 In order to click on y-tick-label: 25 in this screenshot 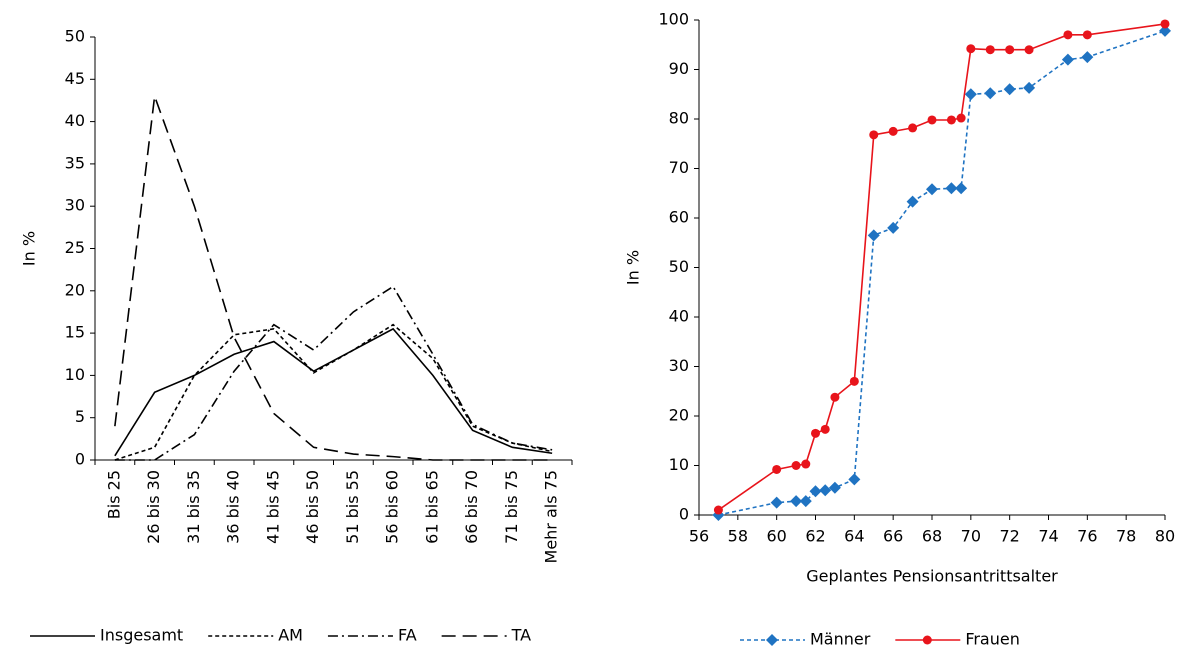, I will do `click(75, 247)`.